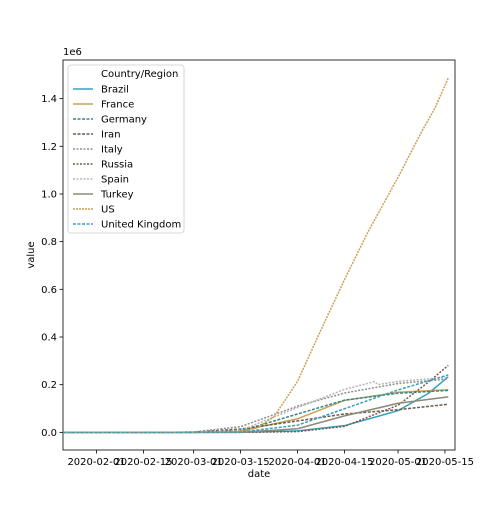 The image size is (504, 508). I want to click on legend-label: Spain, so click(115, 180).